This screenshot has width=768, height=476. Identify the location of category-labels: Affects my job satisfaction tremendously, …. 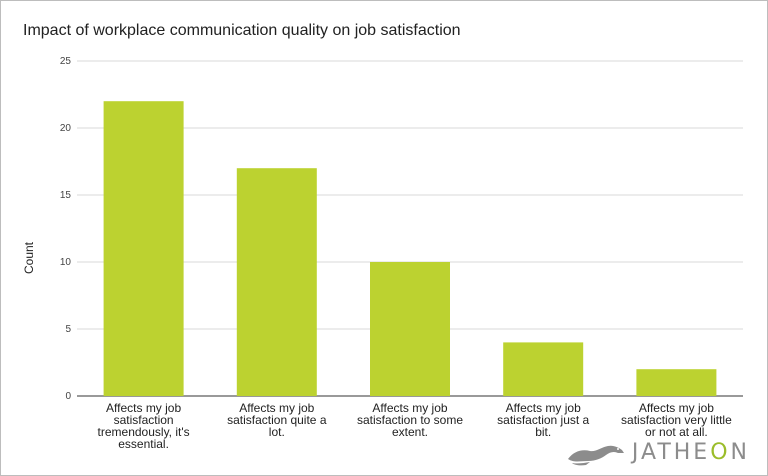
(415, 426).